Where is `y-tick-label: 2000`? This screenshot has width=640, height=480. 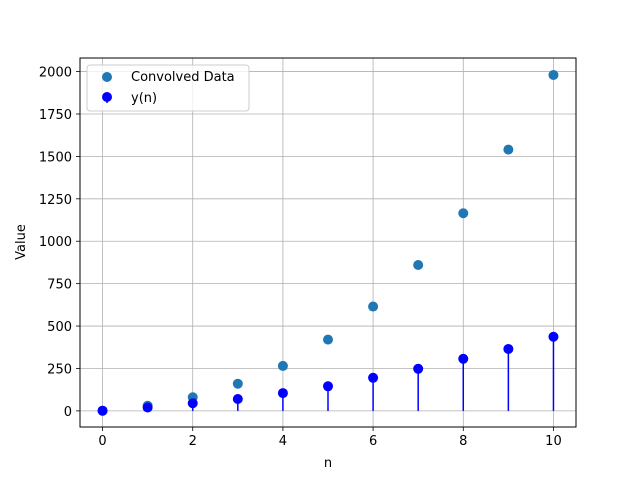 y-tick-label: 2000 is located at coordinates (55, 73).